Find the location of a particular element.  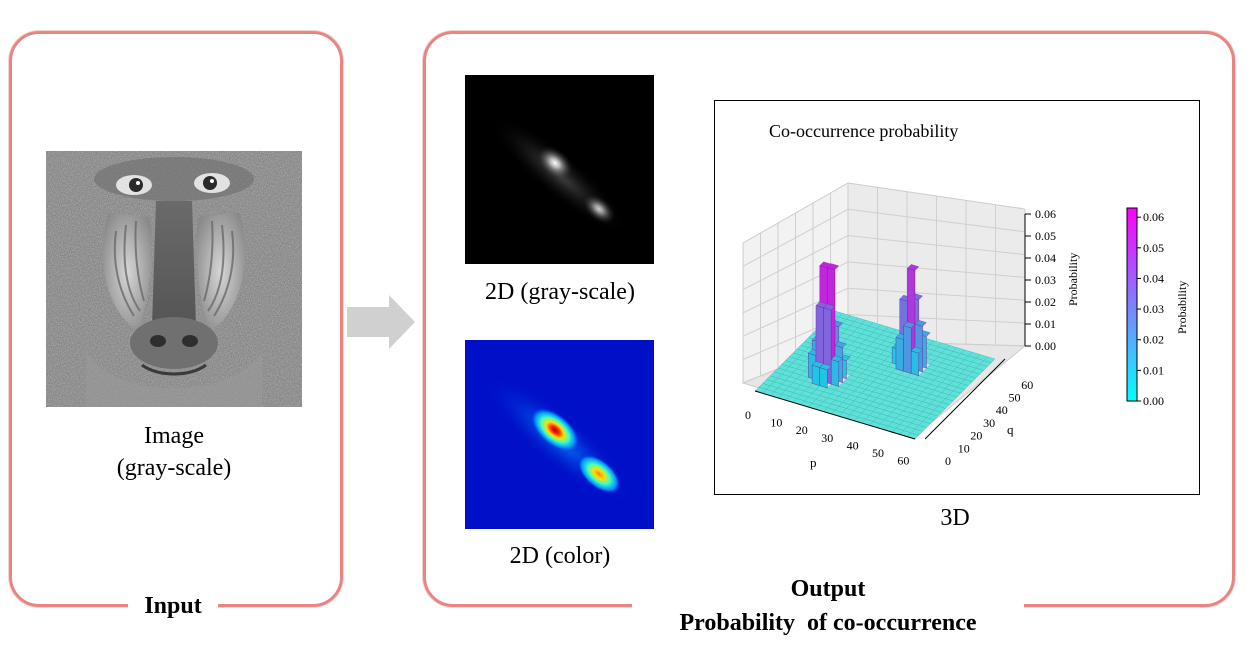

z-tick-label: 0.03 is located at coordinates (1045, 280).